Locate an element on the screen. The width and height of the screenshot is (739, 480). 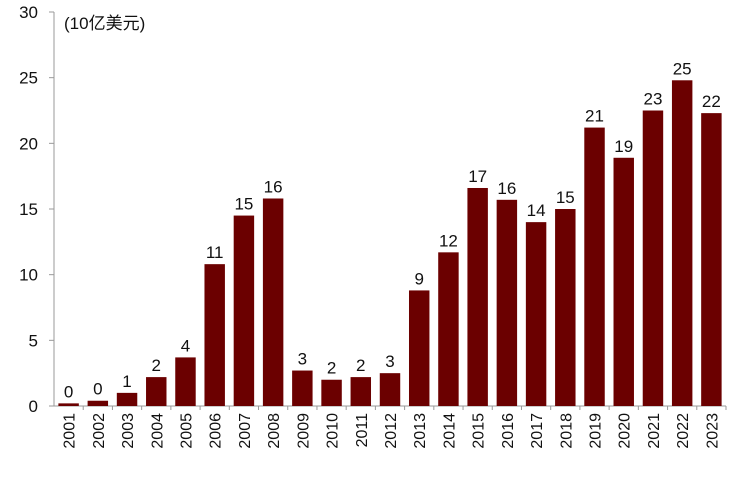
x-tick-label: 2012 is located at coordinates (391, 431).